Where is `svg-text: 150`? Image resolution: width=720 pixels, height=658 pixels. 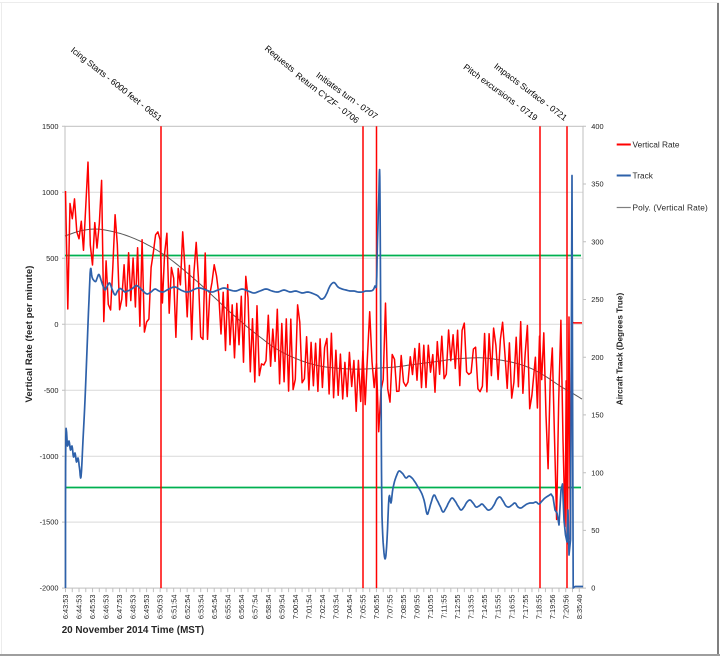 svg-text: 150 is located at coordinates (597, 415).